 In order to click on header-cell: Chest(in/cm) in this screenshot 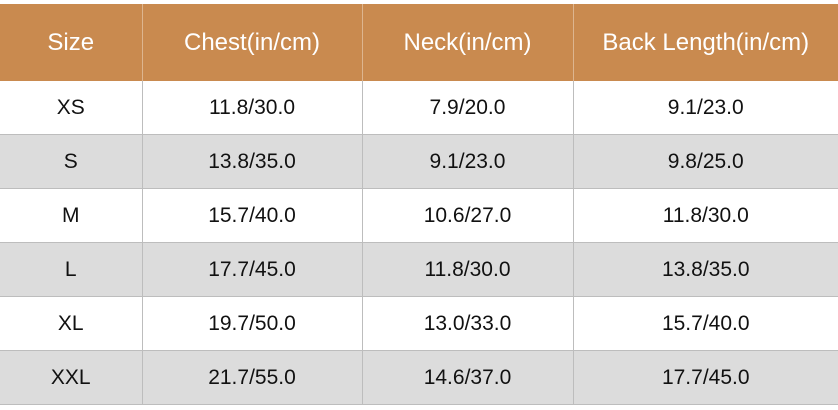, I will do `click(252, 42)`.